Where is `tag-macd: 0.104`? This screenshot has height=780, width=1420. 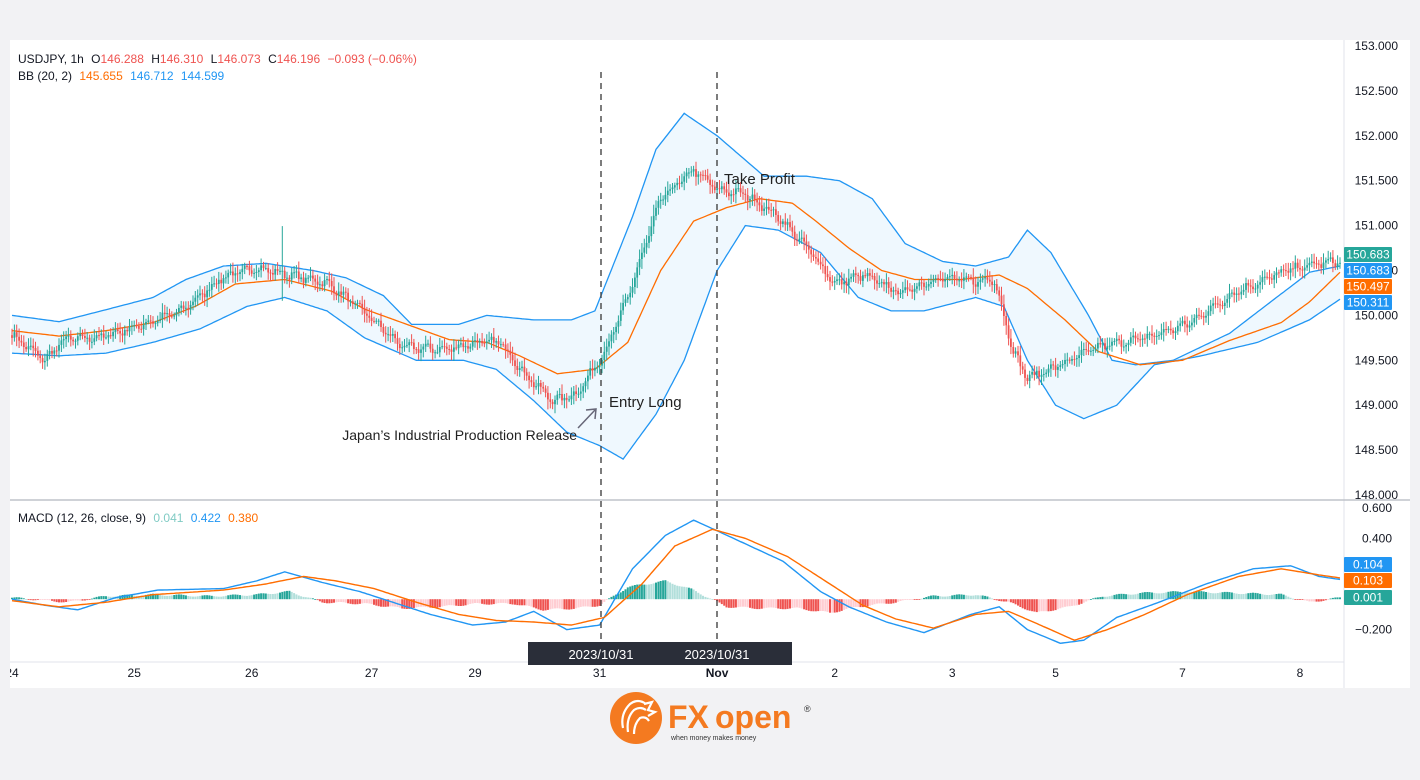 tag-macd: 0.104 is located at coordinates (1368, 564).